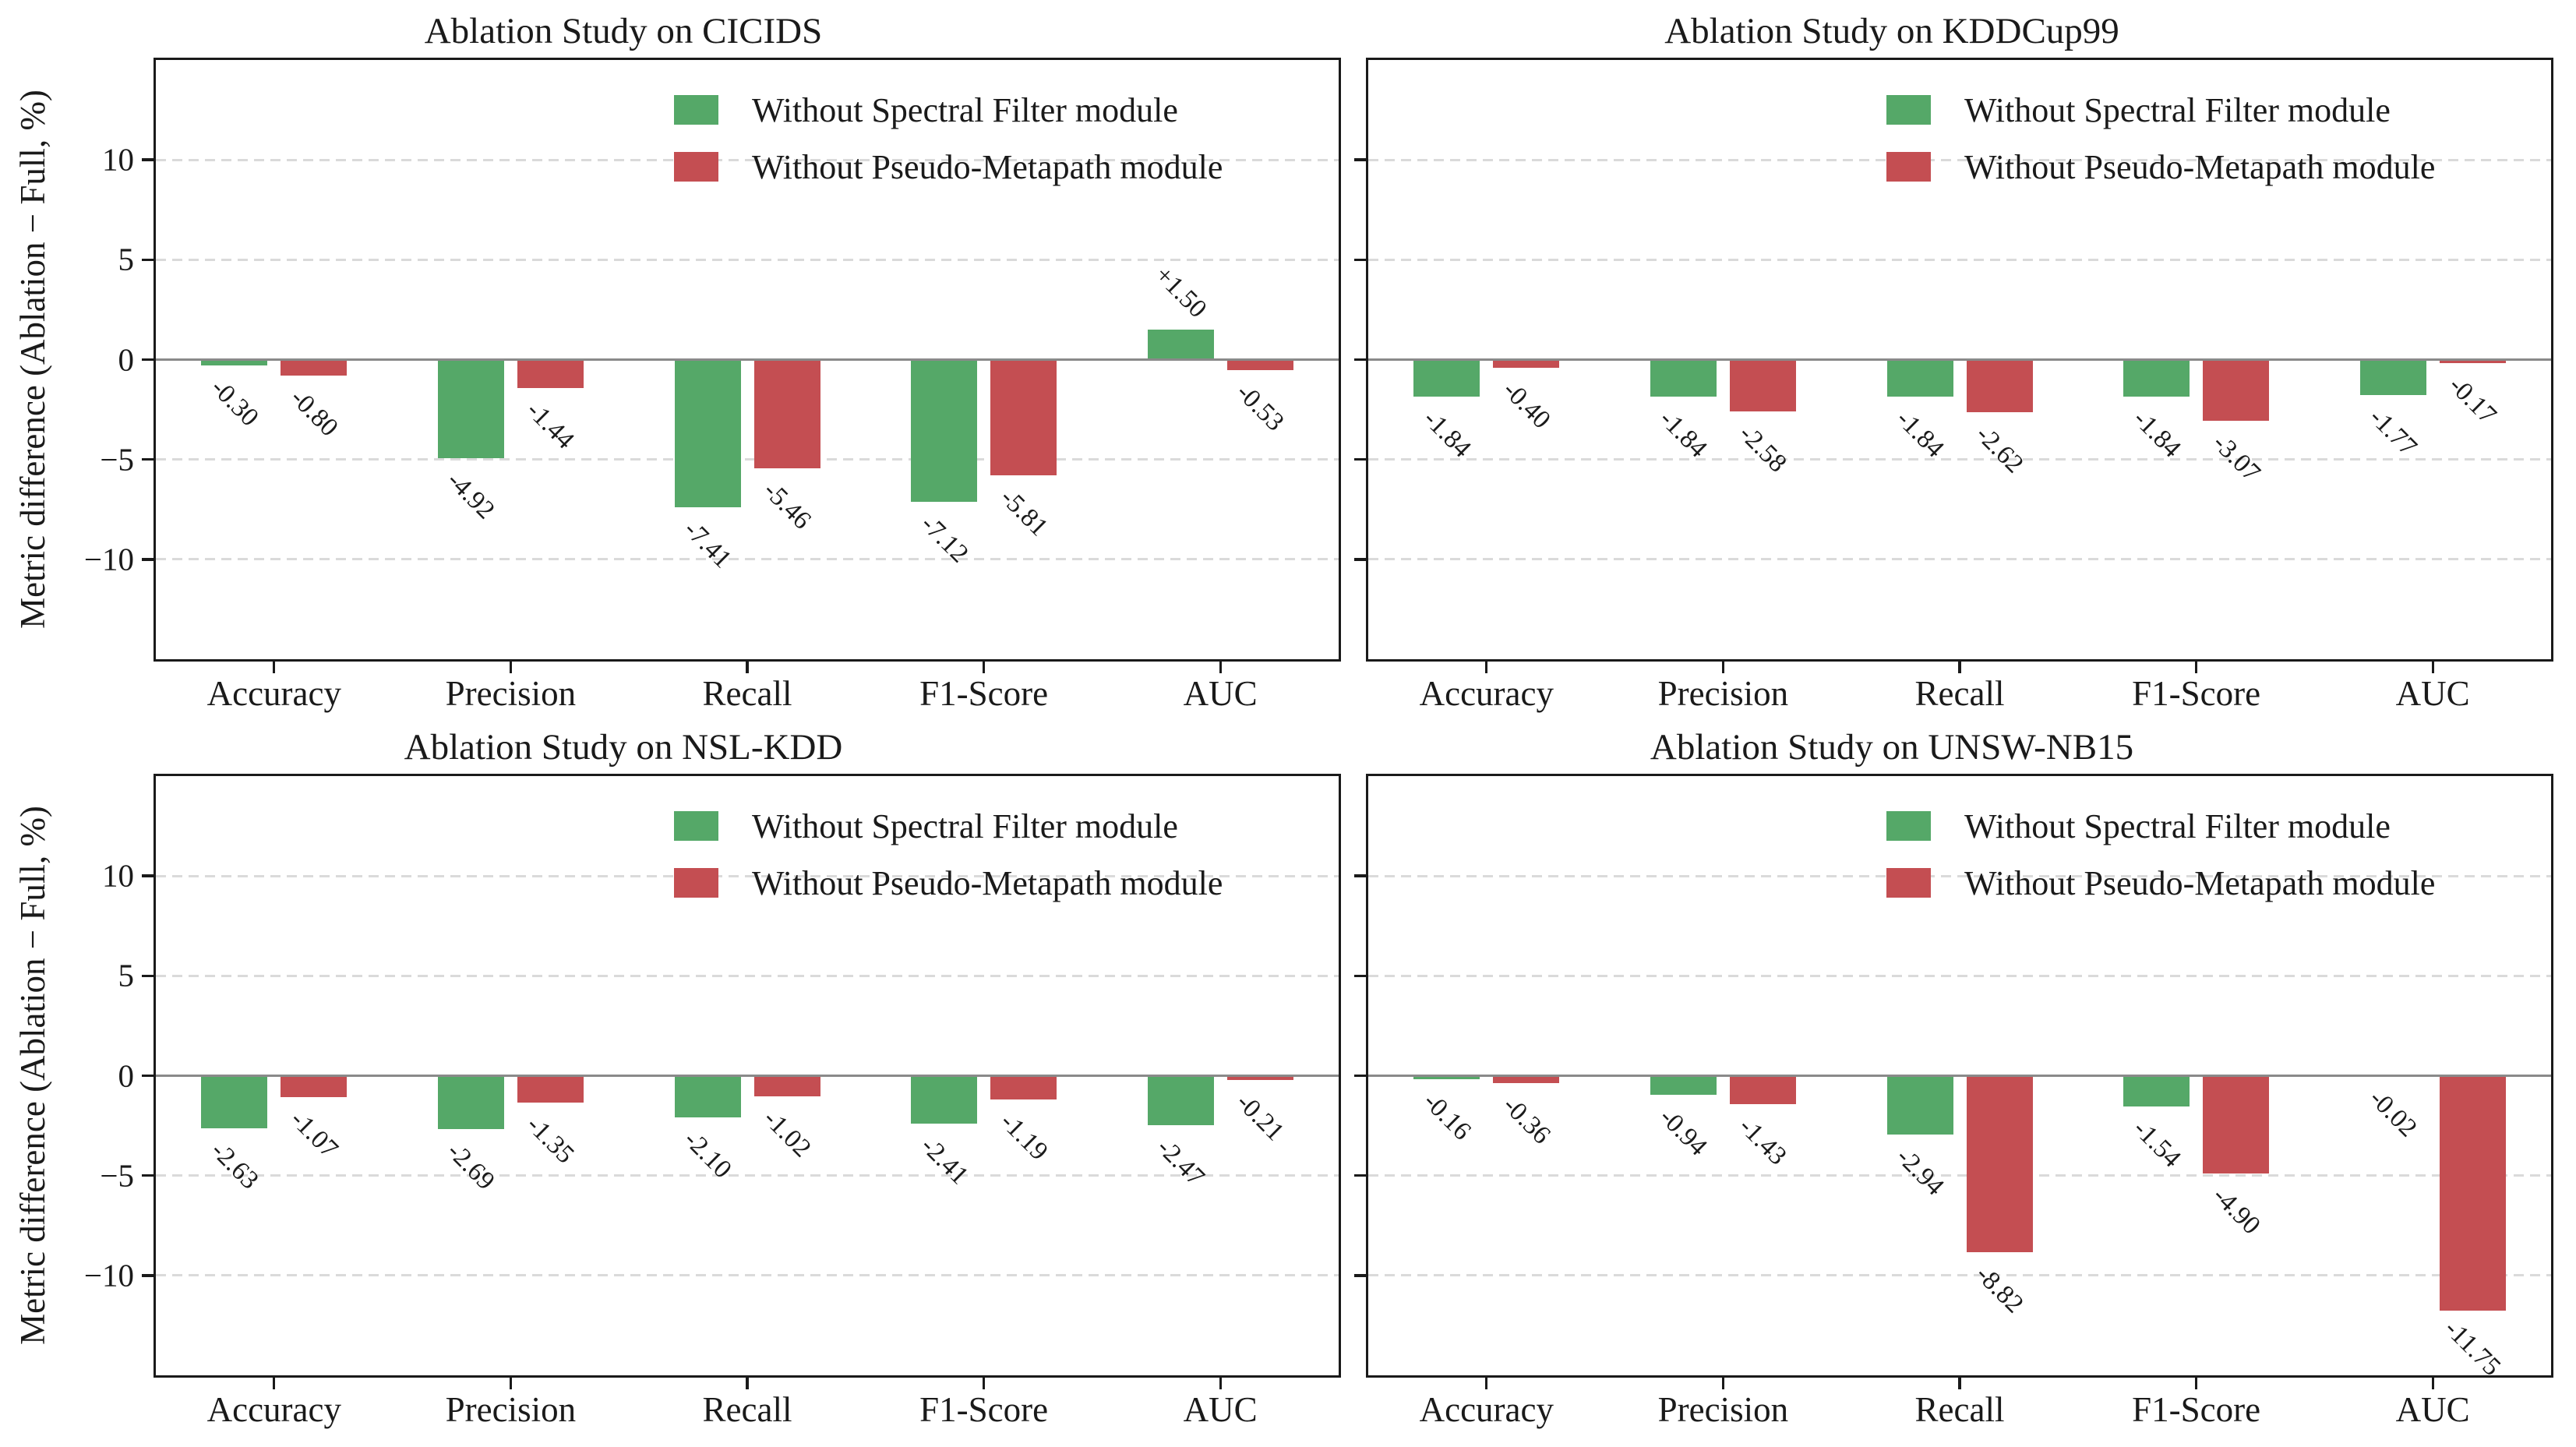 This screenshot has width=2576, height=1447. What do you see at coordinates (623, 747) in the screenshot?
I see `chart-title: Ablation Study on NSL-KDD` at bounding box center [623, 747].